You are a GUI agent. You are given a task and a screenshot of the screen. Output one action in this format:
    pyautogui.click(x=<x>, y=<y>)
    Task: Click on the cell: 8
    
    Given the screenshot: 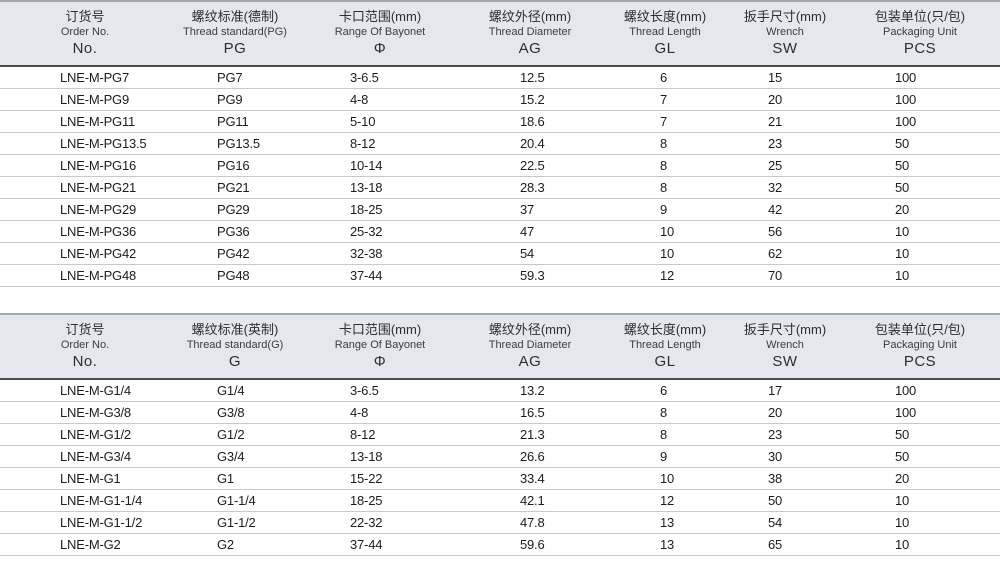 What is the action you would take?
    pyautogui.click(x=665, y=143)
    